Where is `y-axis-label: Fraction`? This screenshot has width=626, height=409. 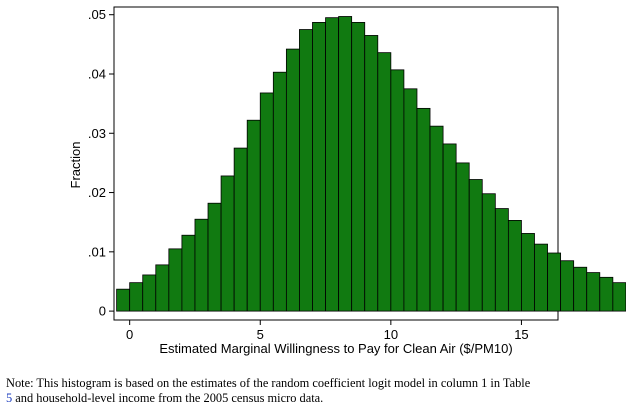 y-axis-label: Fraction is located at coordinates (75, 165).